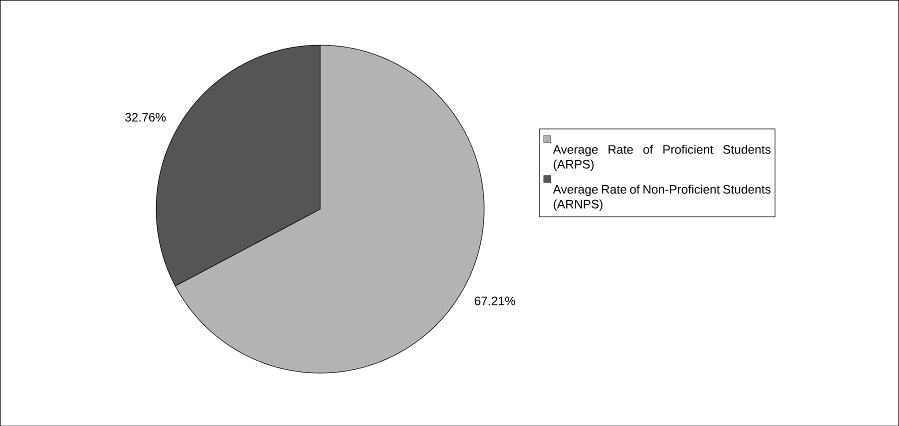  What do you see at coordinates (661, 157) in the screenshot?
I see `legend-label: Average Rate of Proficient Students (ARPS)` at bounding box center [661, 157].